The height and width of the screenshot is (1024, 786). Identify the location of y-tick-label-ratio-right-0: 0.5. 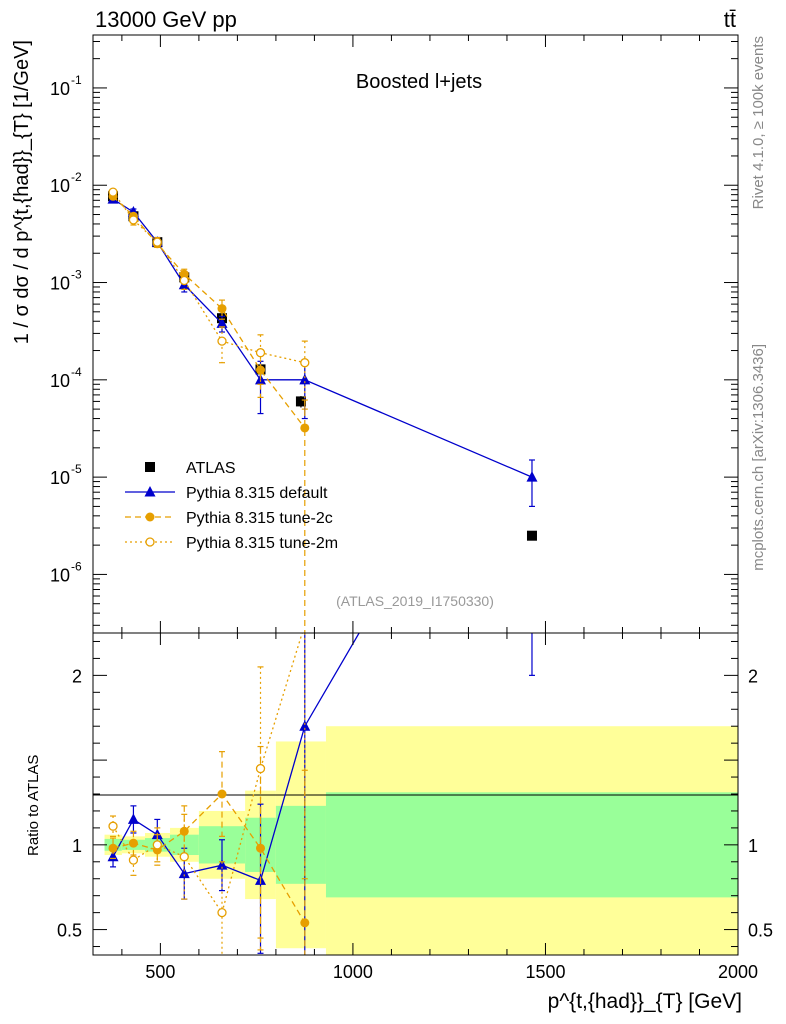
(760, 931).